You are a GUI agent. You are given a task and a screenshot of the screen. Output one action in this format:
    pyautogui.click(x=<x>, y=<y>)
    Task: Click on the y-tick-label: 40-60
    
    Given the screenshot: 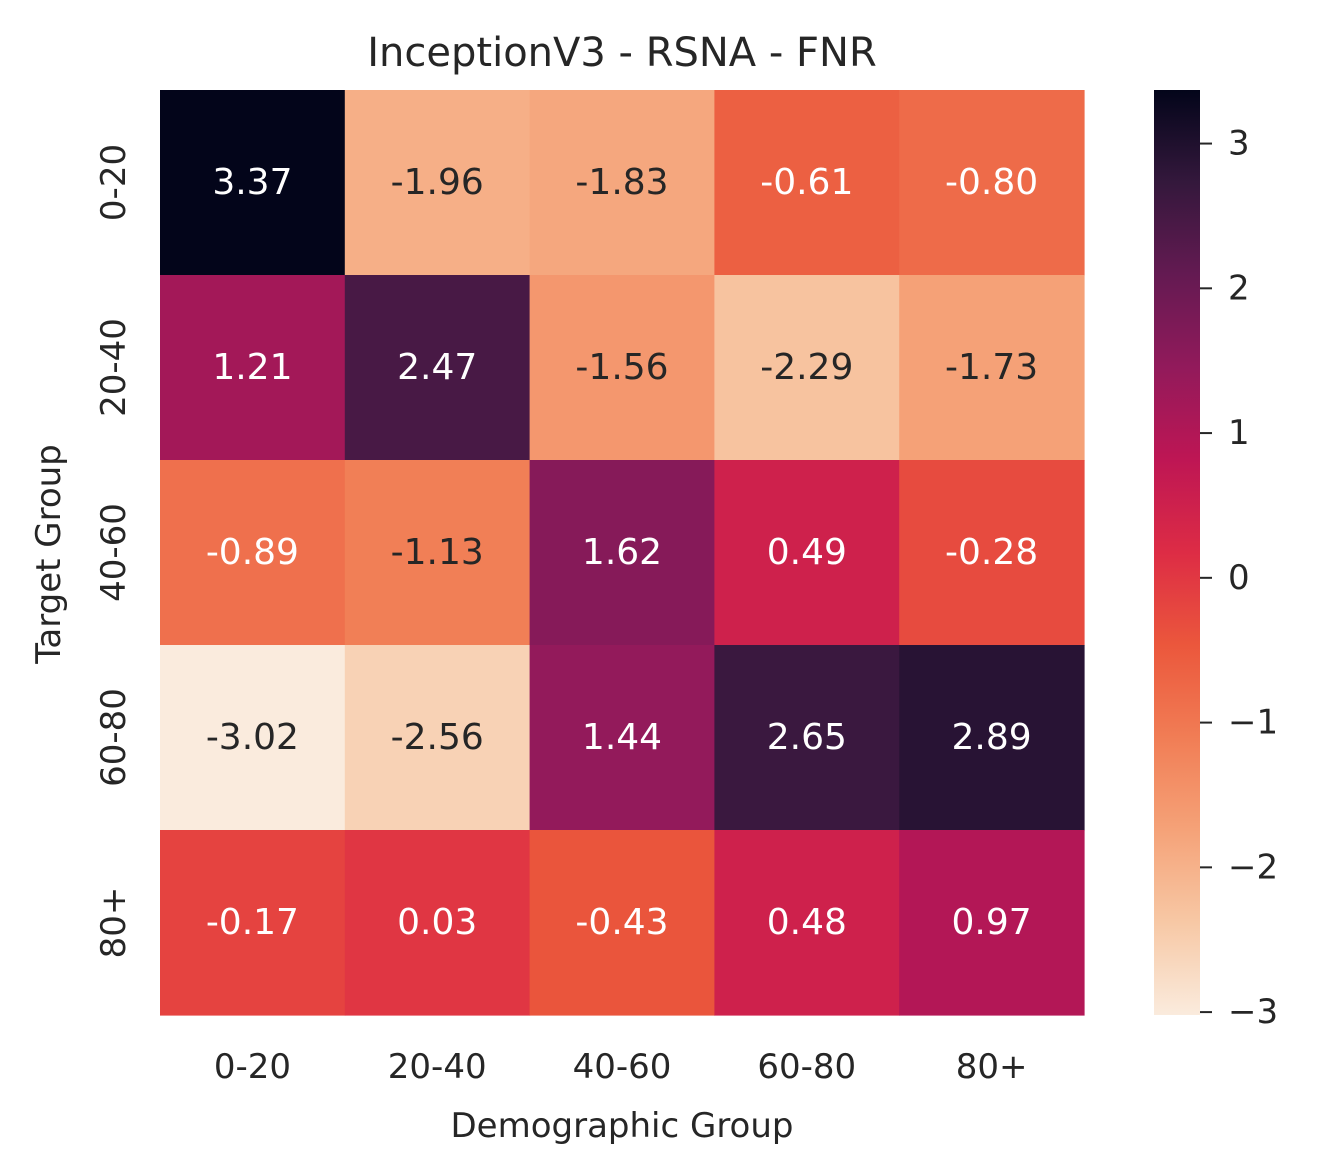 What is the action you would take?
    pyautogui.click(x=114, y=552)
    